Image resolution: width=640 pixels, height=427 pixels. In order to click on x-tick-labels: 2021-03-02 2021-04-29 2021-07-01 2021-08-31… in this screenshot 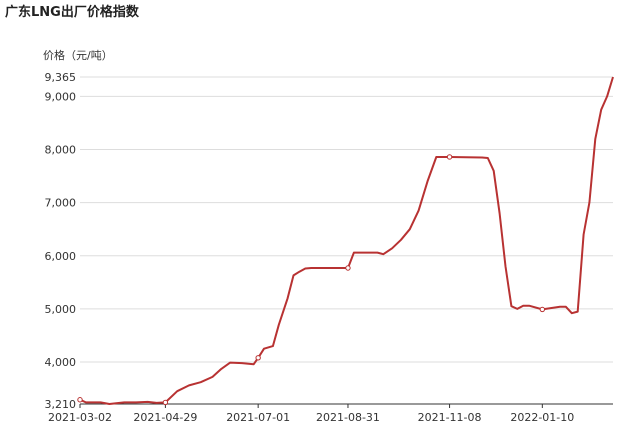, I will do `click(311, 417)`.